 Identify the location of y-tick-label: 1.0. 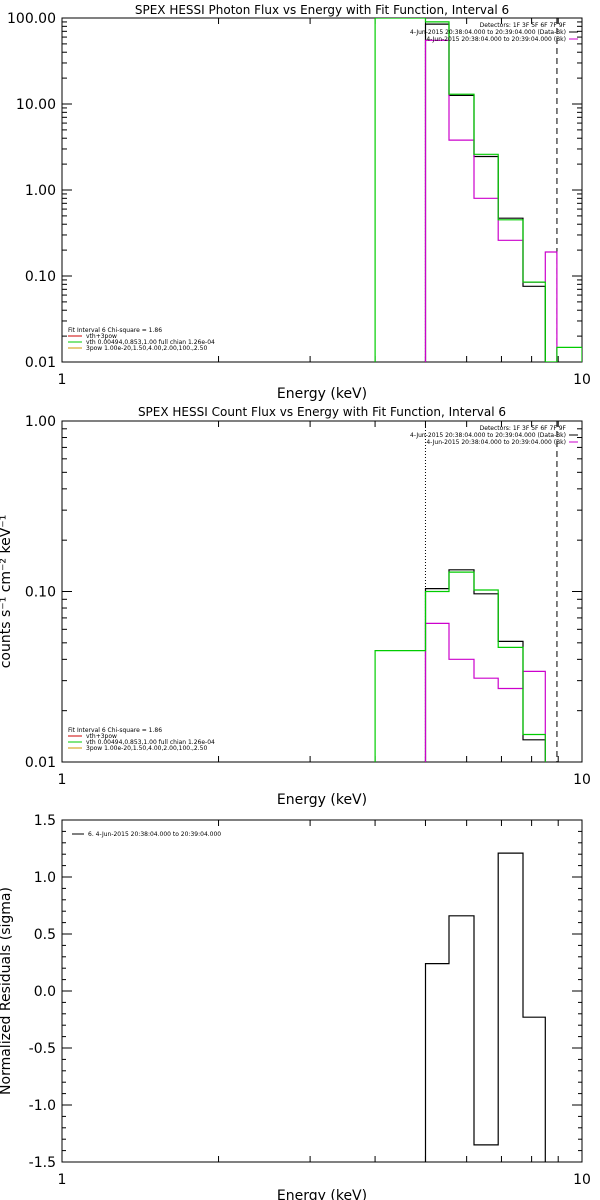
(45, 878).